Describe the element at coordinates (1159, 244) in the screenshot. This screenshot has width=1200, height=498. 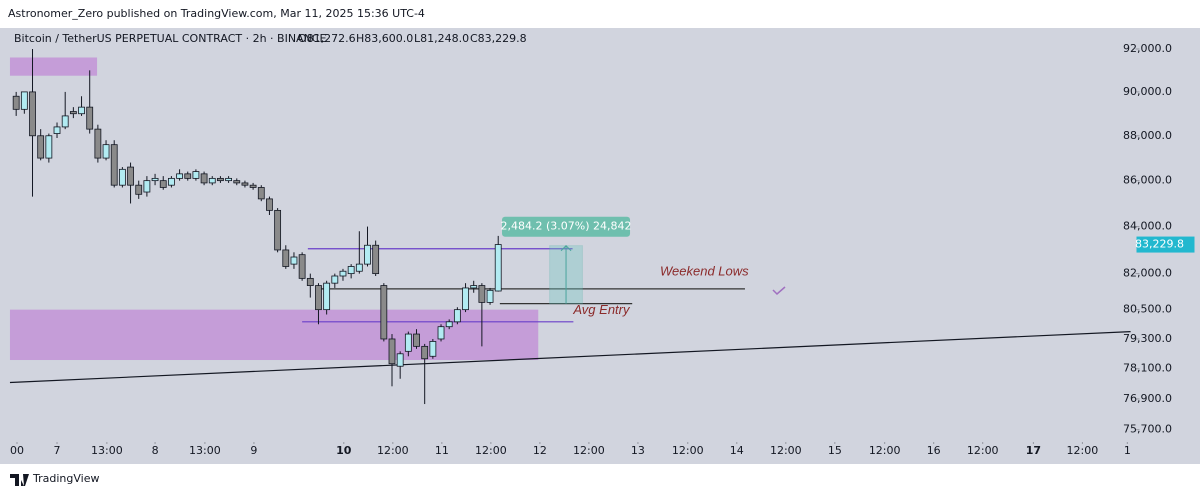
I see `last-price-label: 83,229.8` at that location.